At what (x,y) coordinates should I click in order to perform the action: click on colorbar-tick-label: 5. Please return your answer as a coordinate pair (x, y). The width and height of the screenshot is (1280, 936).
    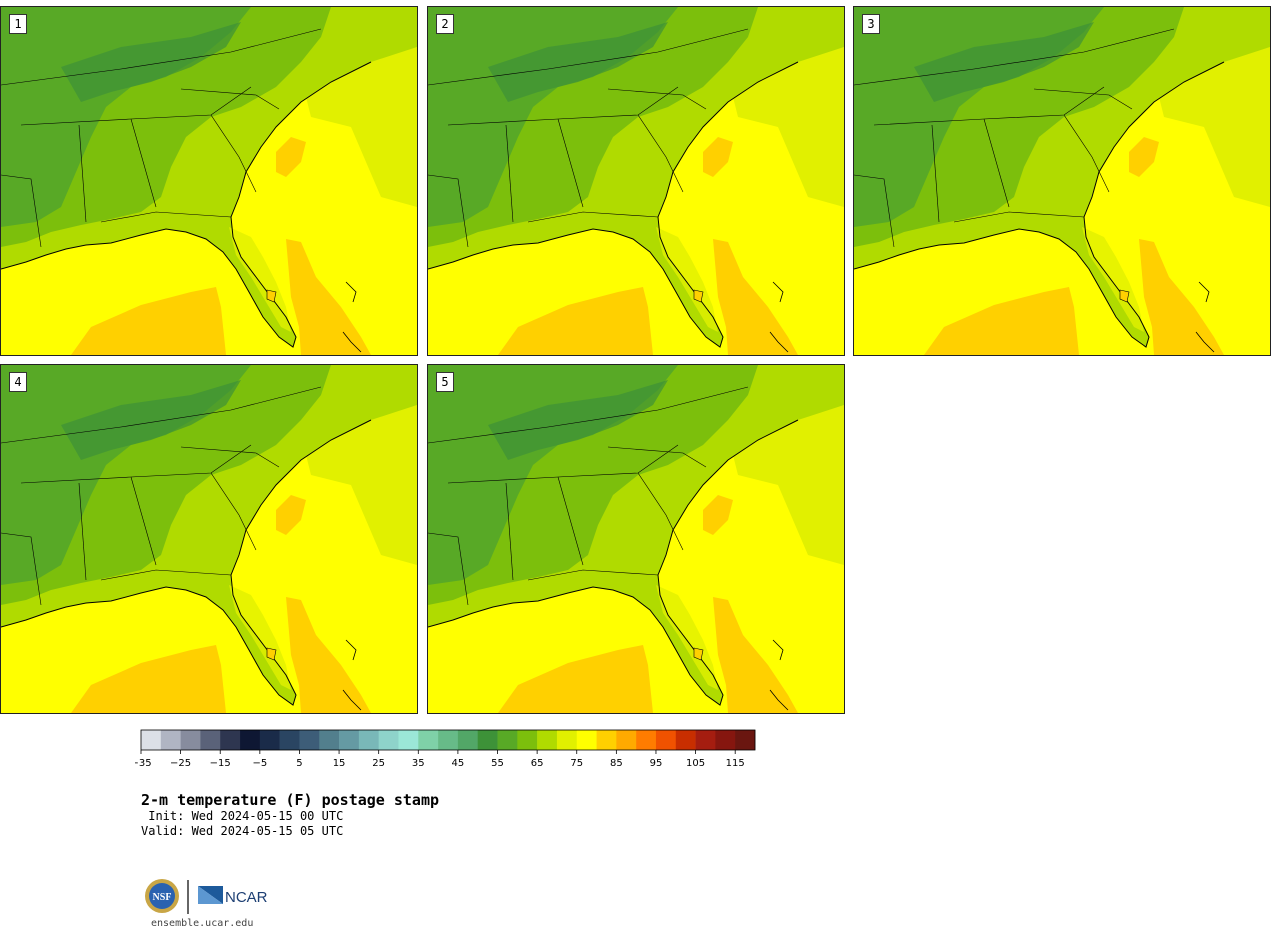
    Looking at the image, I should click on (299, 763).